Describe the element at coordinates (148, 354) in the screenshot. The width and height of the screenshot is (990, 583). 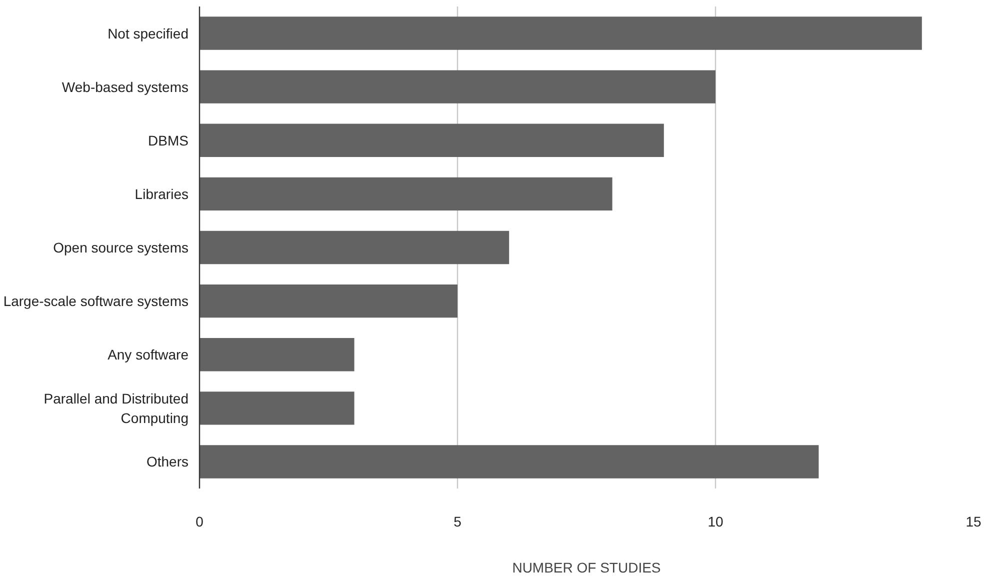
I see `y-tick-label: Any software` at that location.